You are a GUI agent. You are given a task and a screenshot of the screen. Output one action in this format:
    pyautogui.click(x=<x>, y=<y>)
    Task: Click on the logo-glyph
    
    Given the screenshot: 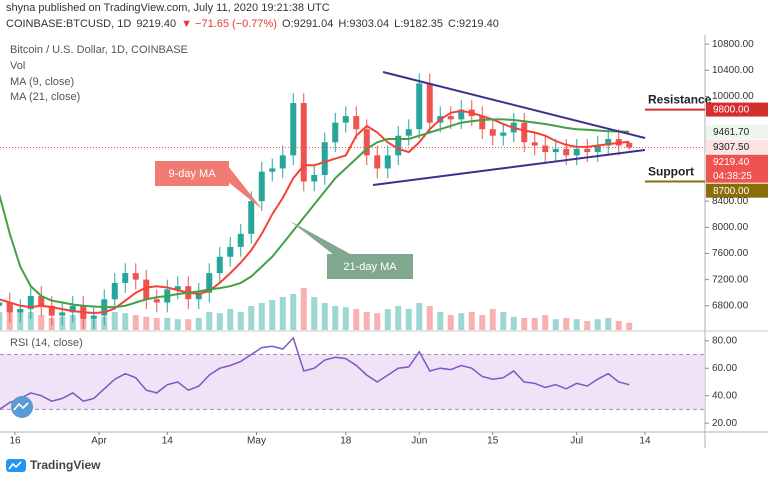 What is the action you would take?
    pyautogui.click(x=15, y=465)
    